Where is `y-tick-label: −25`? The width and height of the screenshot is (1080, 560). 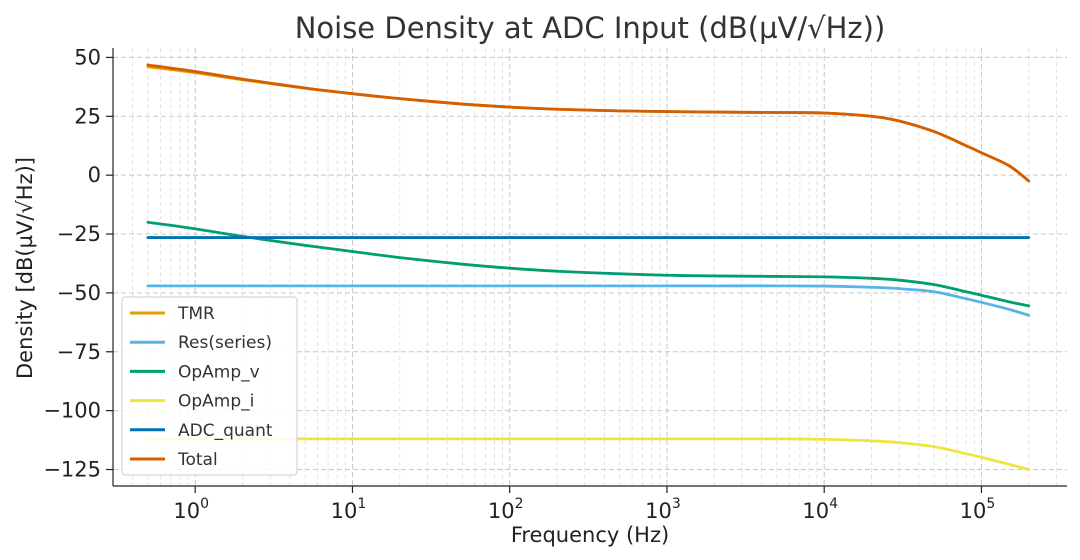 y-tick-label: −25 is located at coordinates (79, 234).